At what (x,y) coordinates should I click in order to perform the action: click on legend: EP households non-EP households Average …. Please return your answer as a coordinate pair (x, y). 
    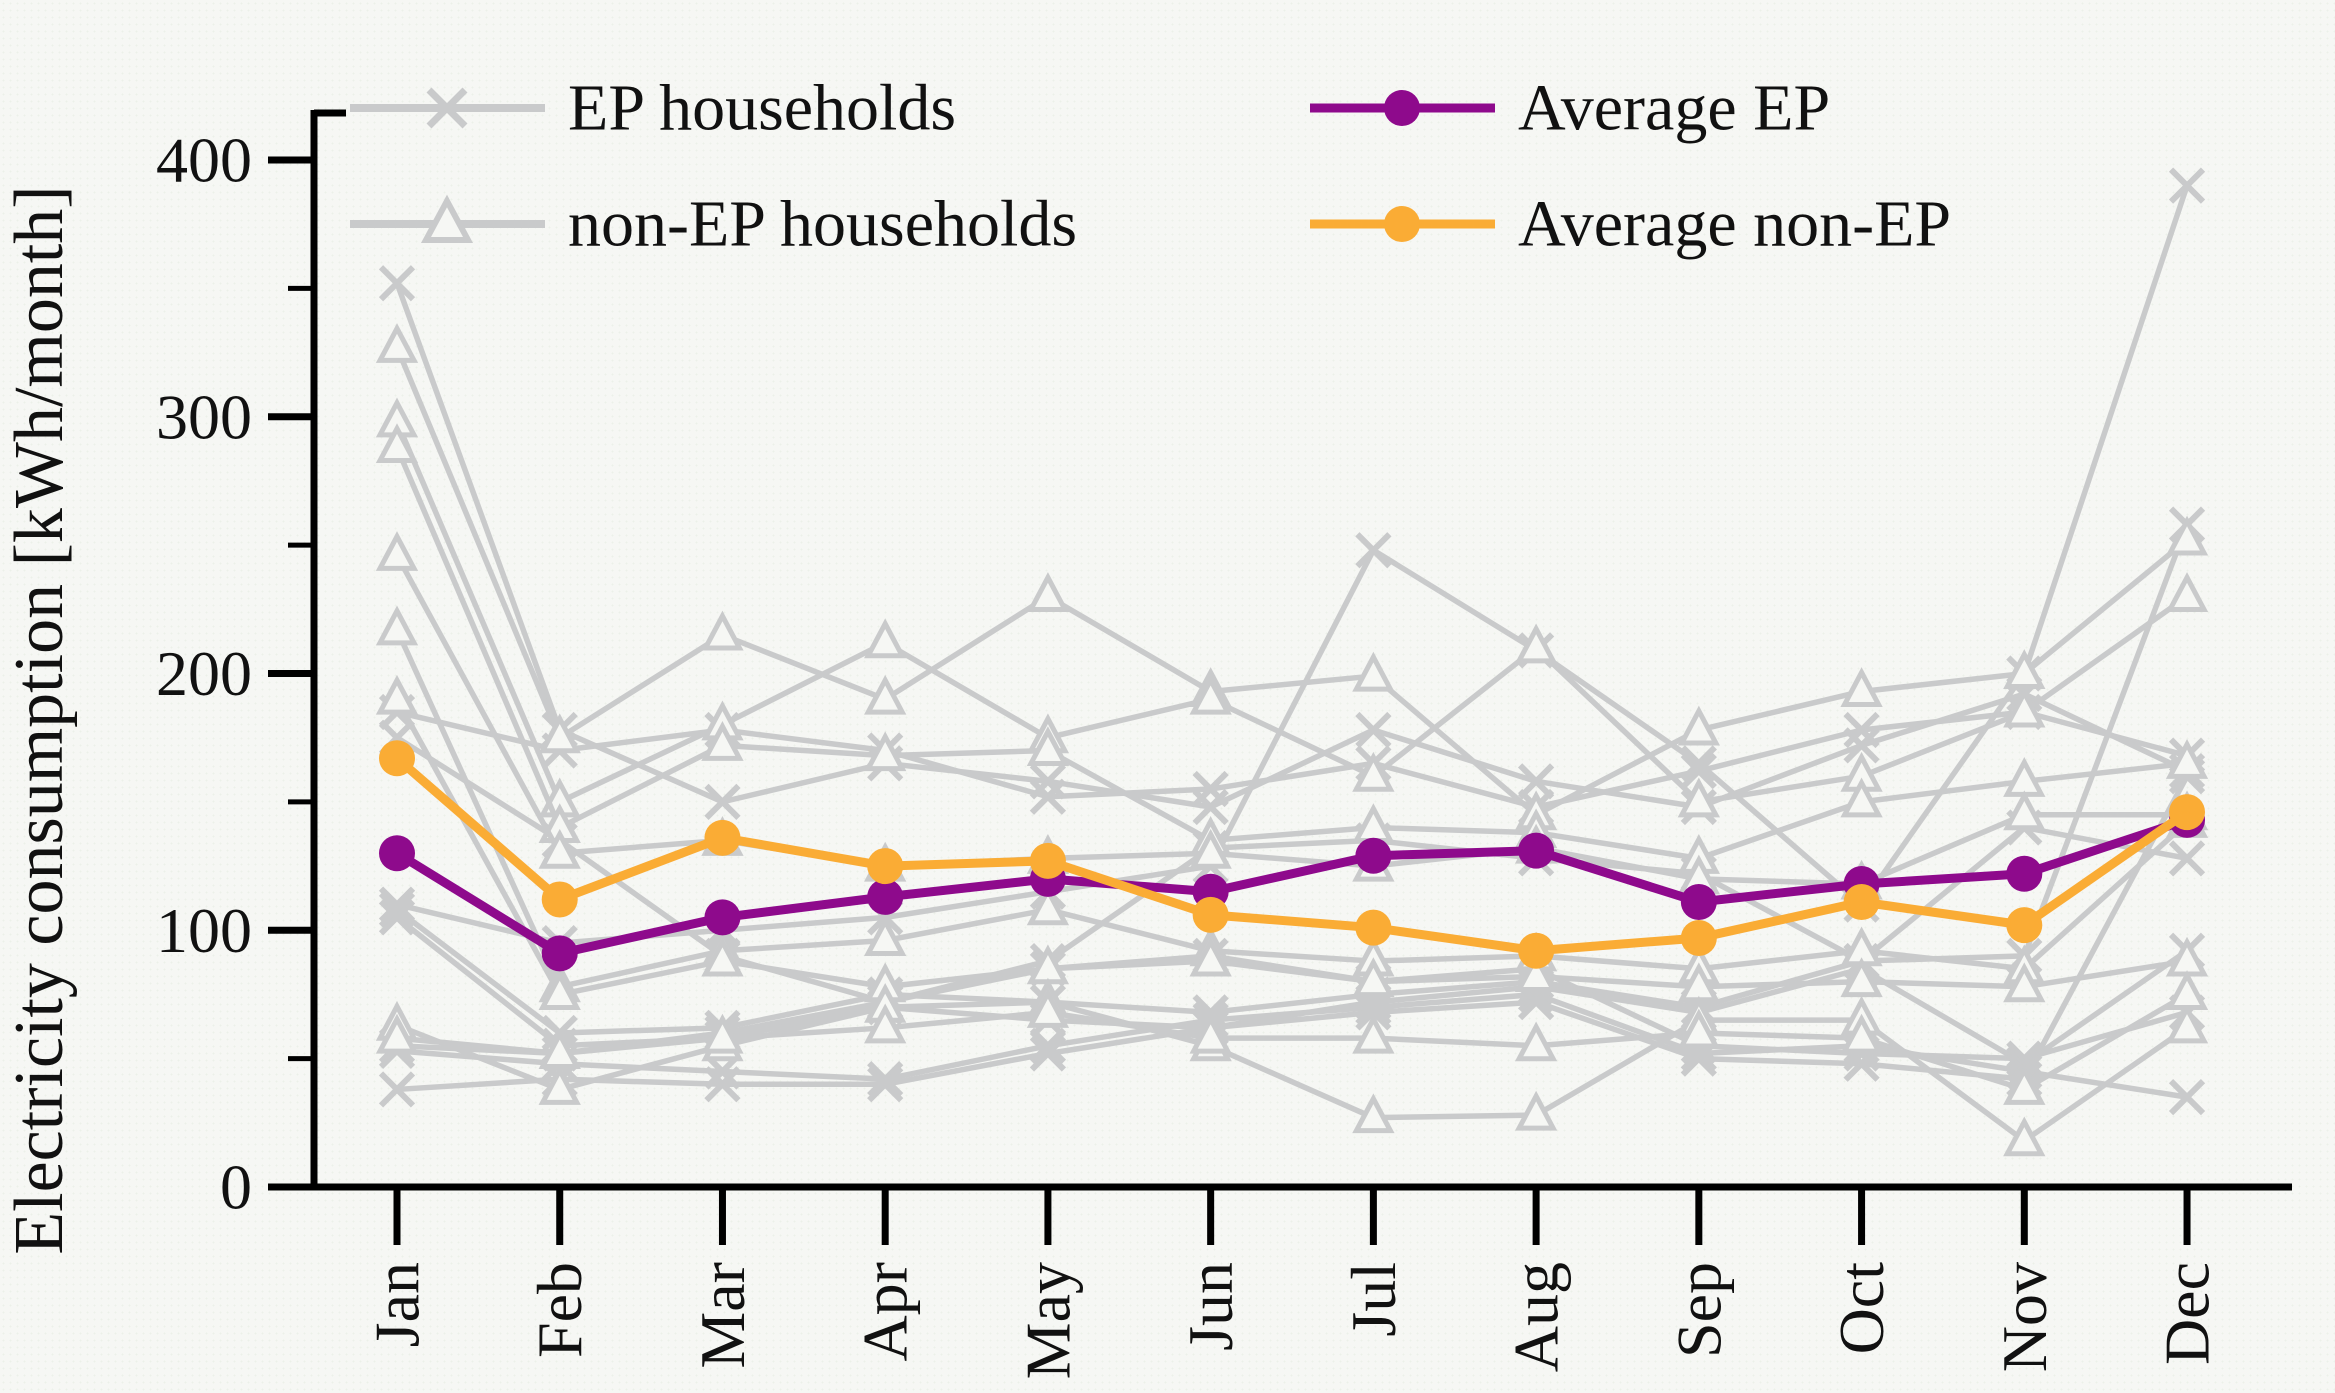
    Looking at the image, I should click on (1150, 166).